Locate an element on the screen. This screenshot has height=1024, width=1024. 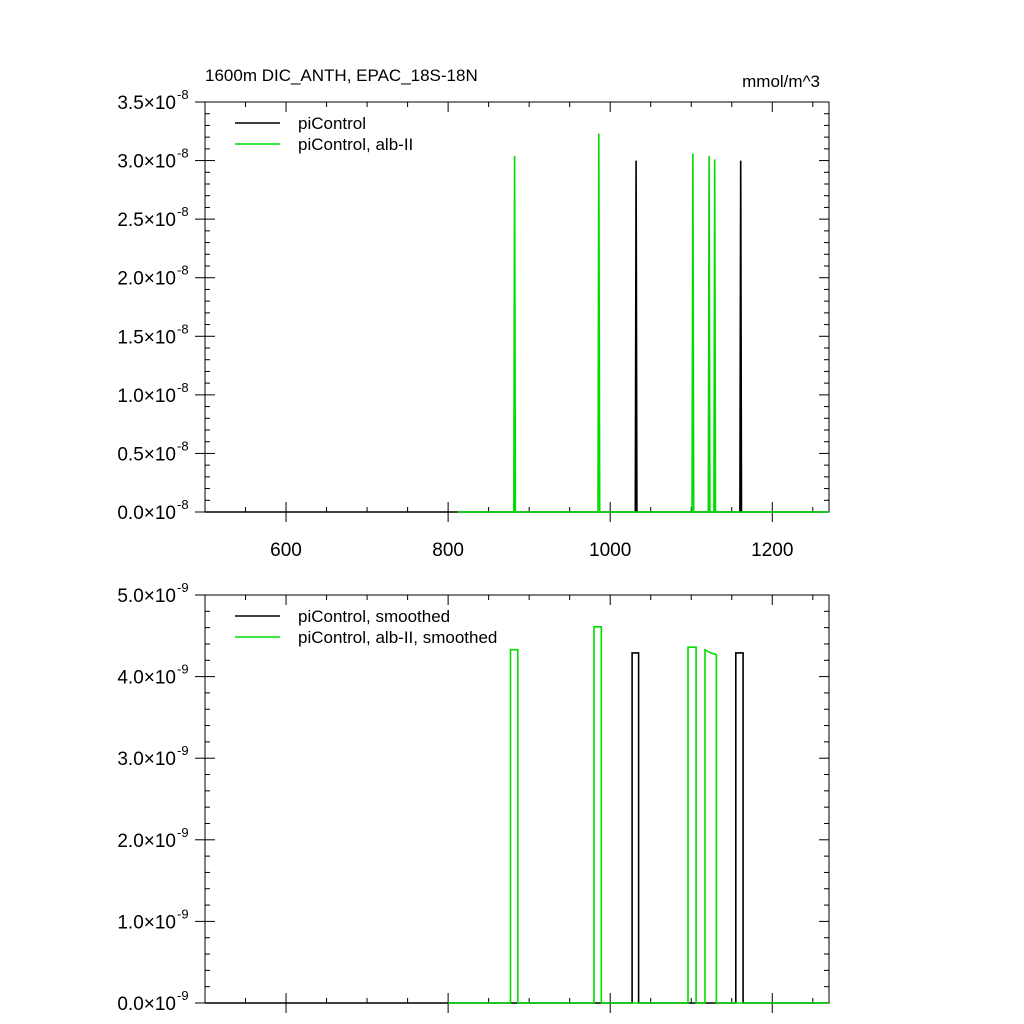
bottom-y-tick-label: 3.0×10 is located at coordinates (146, 759).